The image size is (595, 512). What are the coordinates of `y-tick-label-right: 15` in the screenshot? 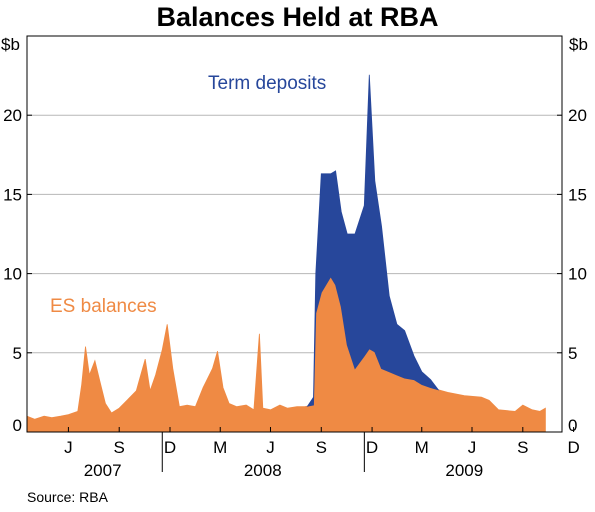 It's located at (577, 194).